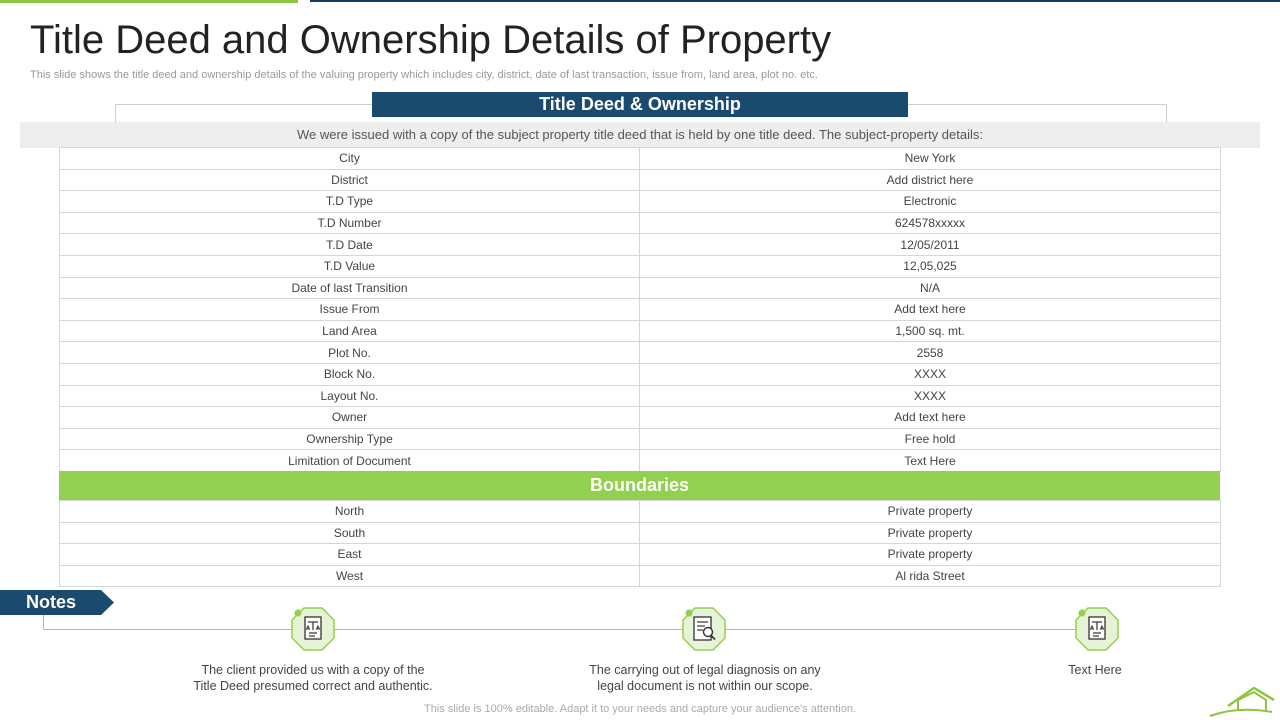 The width and height of the screenshot is (1280, 720). I want to click on top-accent-navy, so click(795, 1).